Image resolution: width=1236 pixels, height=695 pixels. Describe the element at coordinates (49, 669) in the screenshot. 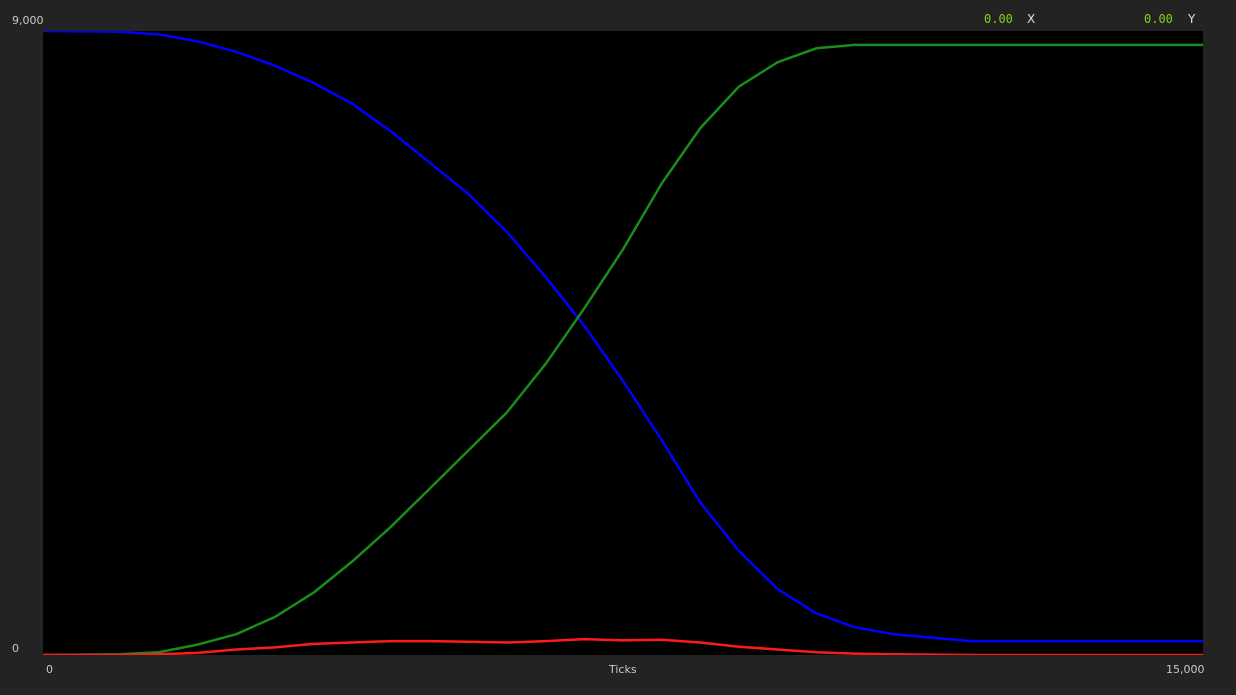

I see `x-tick-start: 0` at that location.